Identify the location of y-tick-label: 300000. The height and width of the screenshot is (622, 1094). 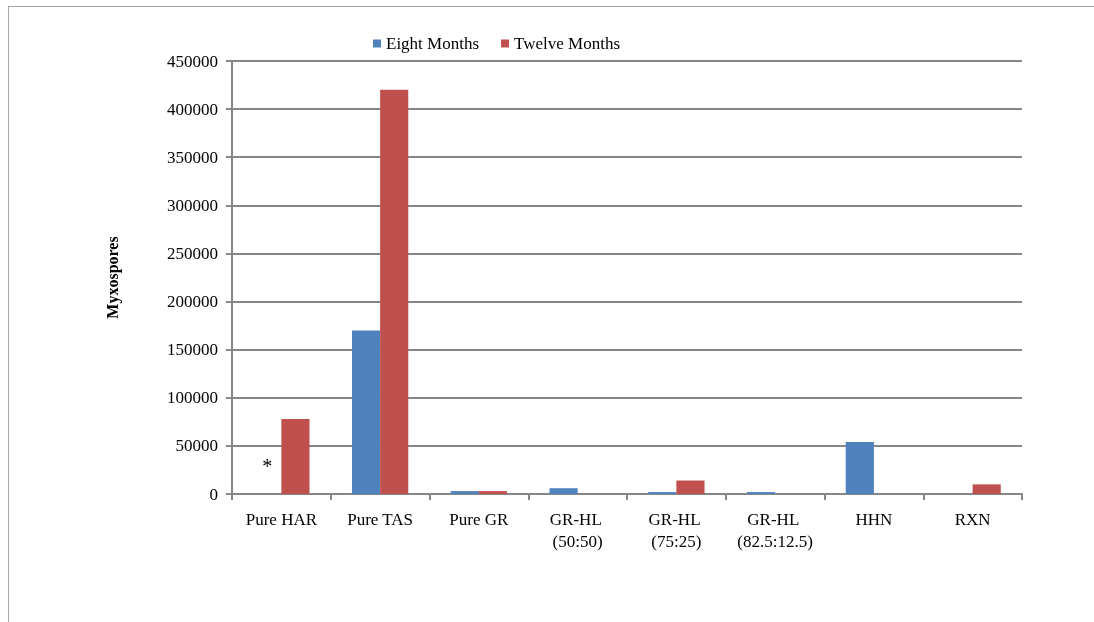
(192, 205).